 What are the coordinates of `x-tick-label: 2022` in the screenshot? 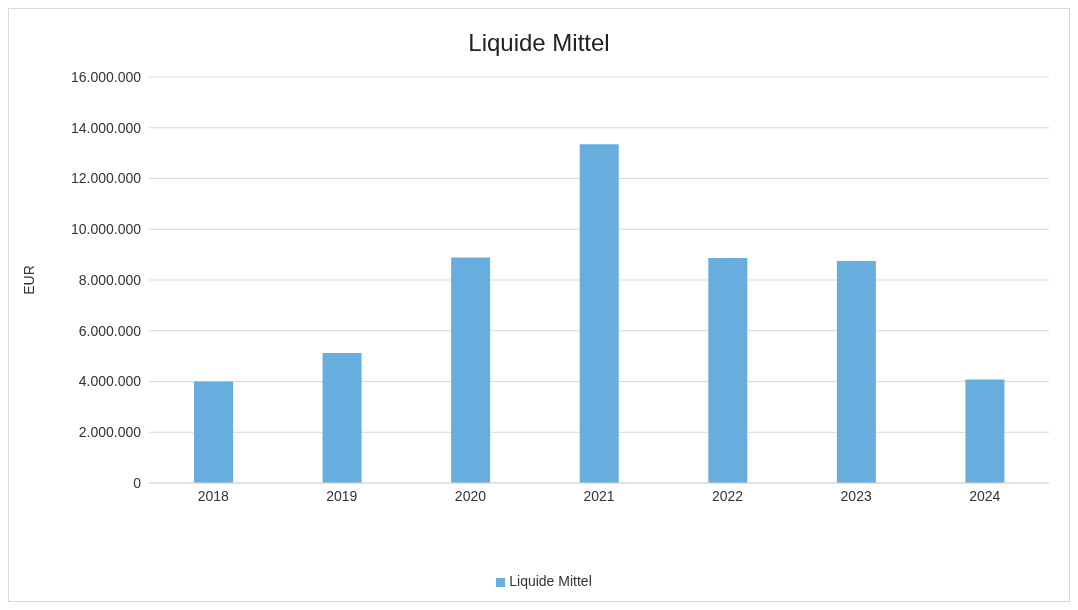 It's located at (727, 495).